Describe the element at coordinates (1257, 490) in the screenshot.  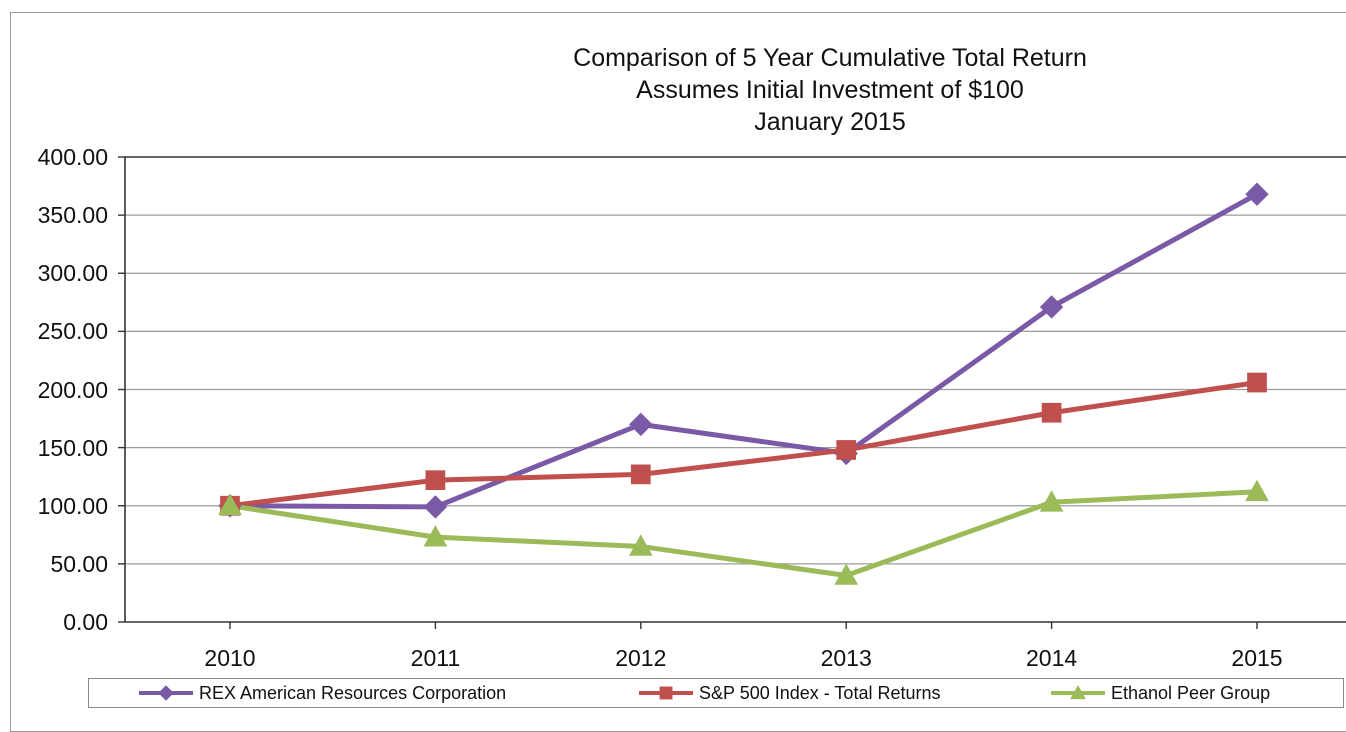
I see `series-2-point-2015` at that location.